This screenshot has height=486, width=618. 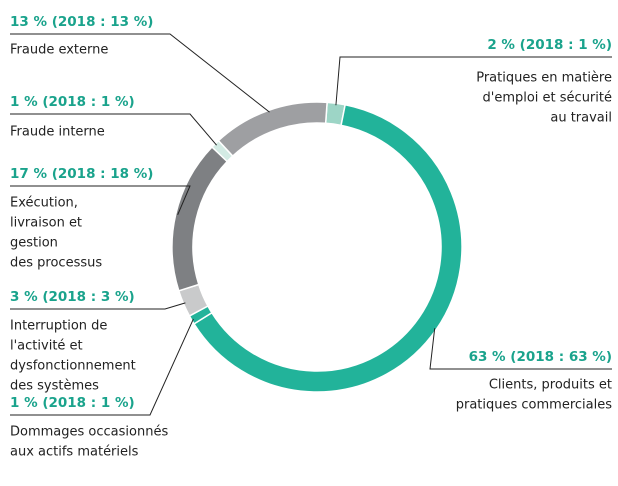 What do you see at coordinates (58, 326) in the screenshot?
I see `category-label: Interruption de` at bounding box center [58, 326].